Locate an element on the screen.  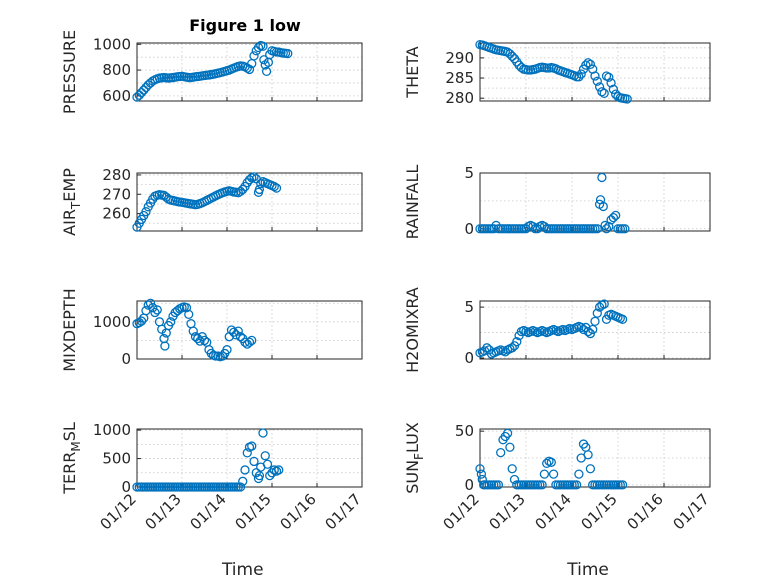
y-tick-label: 285 is located at coordinates (459, 78).